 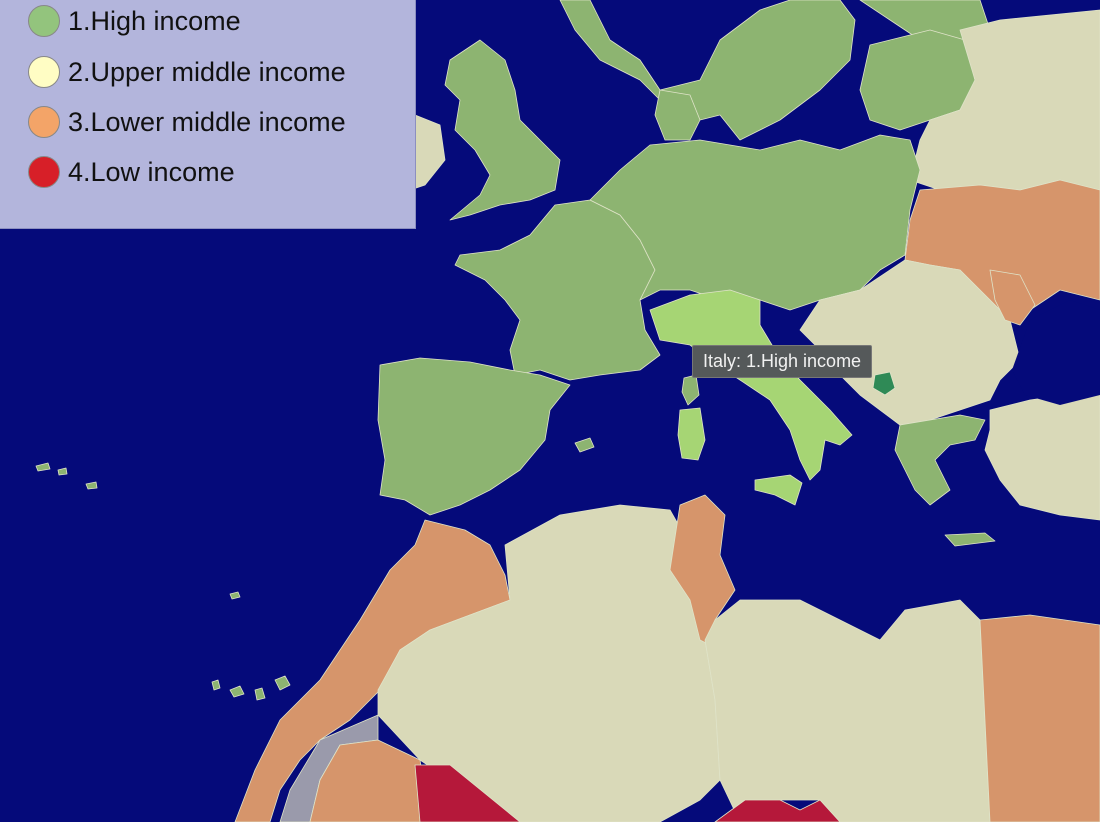 I want to click on legend-label: 1.High income, so click(x=154, y=20).